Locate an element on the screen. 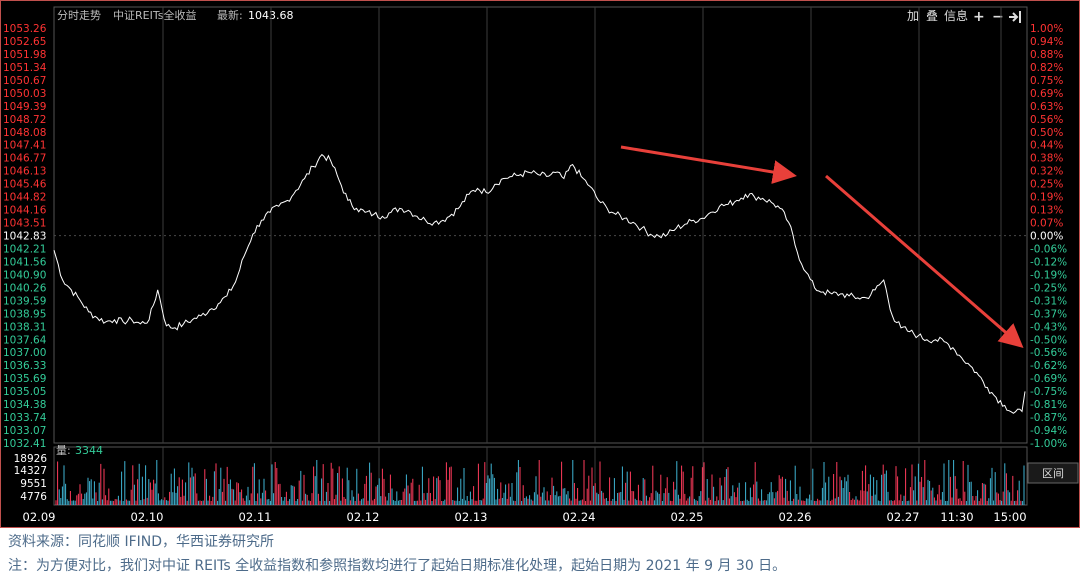  volume-panel: 量: 3344 区间 is located at coordinates (567, 464).